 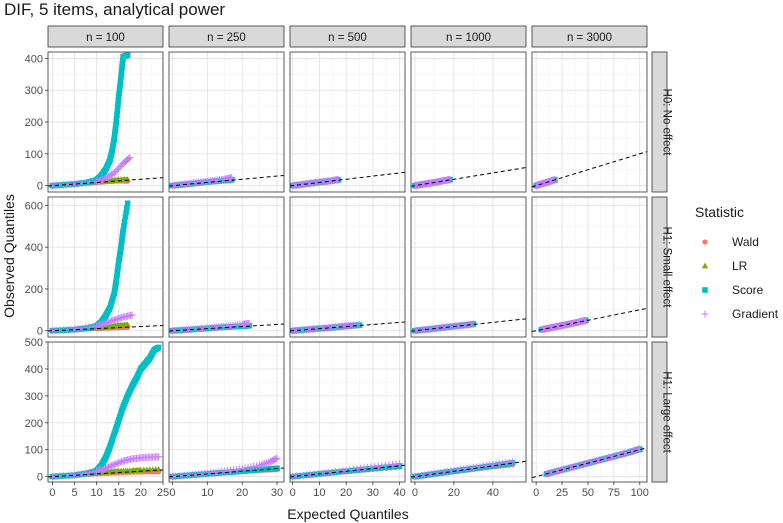 I want to click on column-strip, so click(x=226, y=36).